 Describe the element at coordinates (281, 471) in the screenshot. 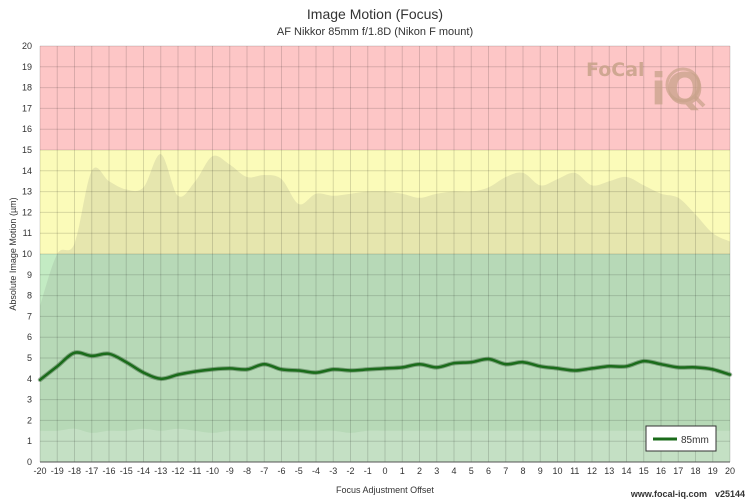

I see `x-tick-label: -6` at that location.